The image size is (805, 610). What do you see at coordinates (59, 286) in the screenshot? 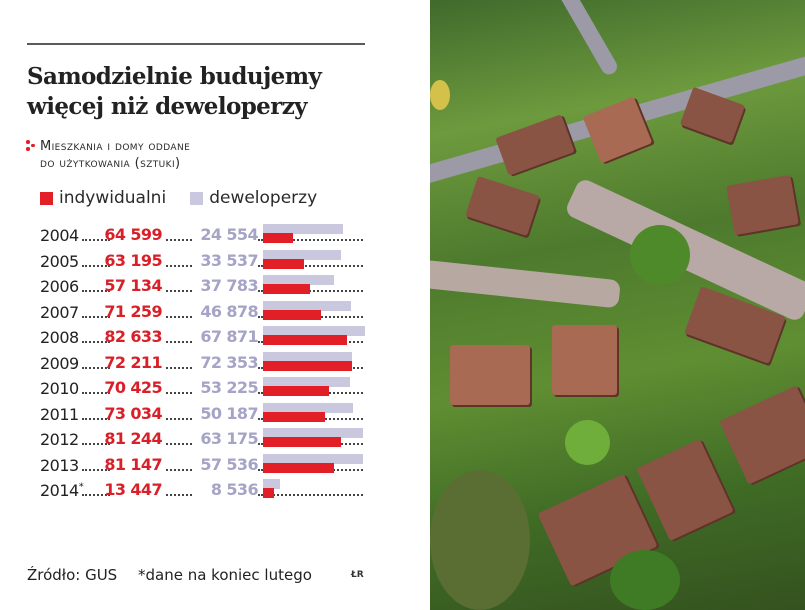
I see `year-label: 2006` at bounding box center [59, 286].